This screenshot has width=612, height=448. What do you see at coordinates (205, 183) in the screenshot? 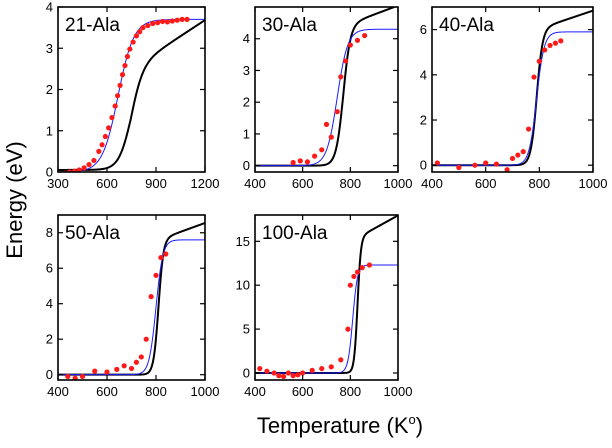
I see `x-tick-label: 1200` at bounding box center [205, 183].